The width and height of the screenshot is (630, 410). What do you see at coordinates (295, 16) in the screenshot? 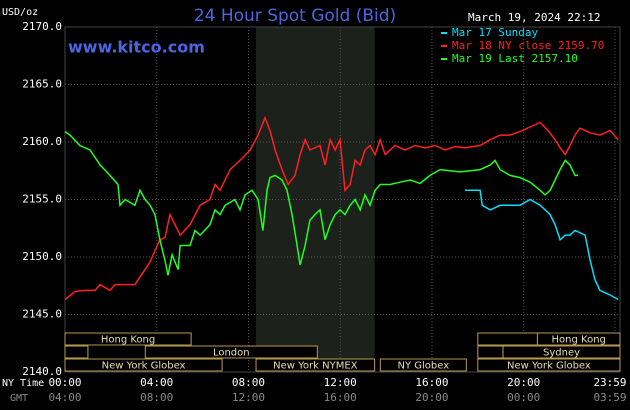
I see `chart-title: 24 Hour Spot Gold (Bid)` at bounding box center [295, 16].